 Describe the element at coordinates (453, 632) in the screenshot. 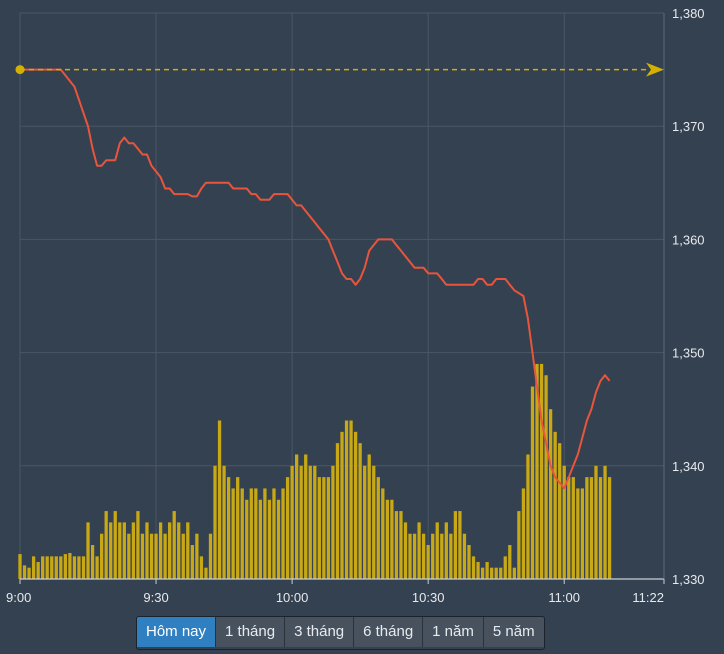

I see `range-tab-1-year: 1 năm` at that location.